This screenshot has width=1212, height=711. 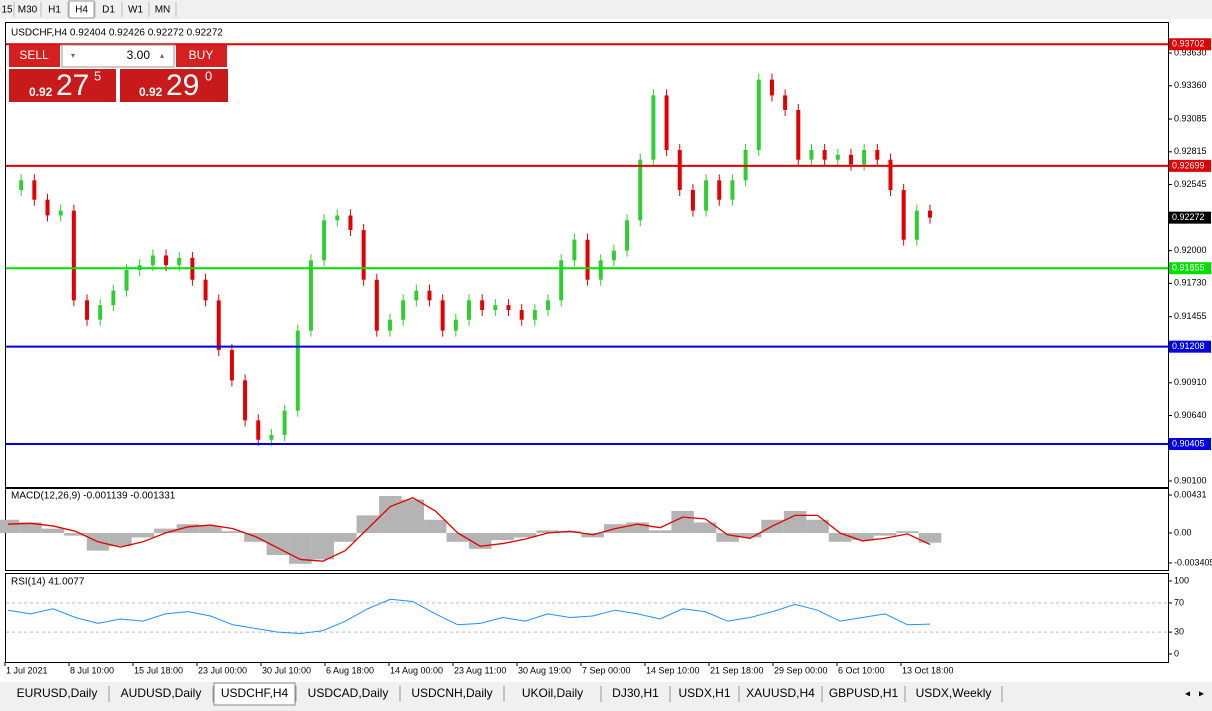 I want to click on x-tick-label: 6 Aug 18:00, so click(x=350, y=670).